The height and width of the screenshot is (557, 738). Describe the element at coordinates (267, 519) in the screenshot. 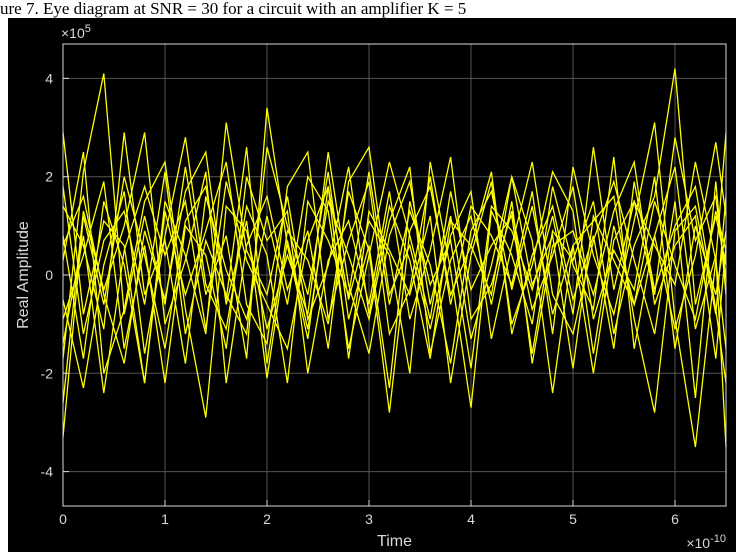

I see `x-tick-label: 2` at that location.